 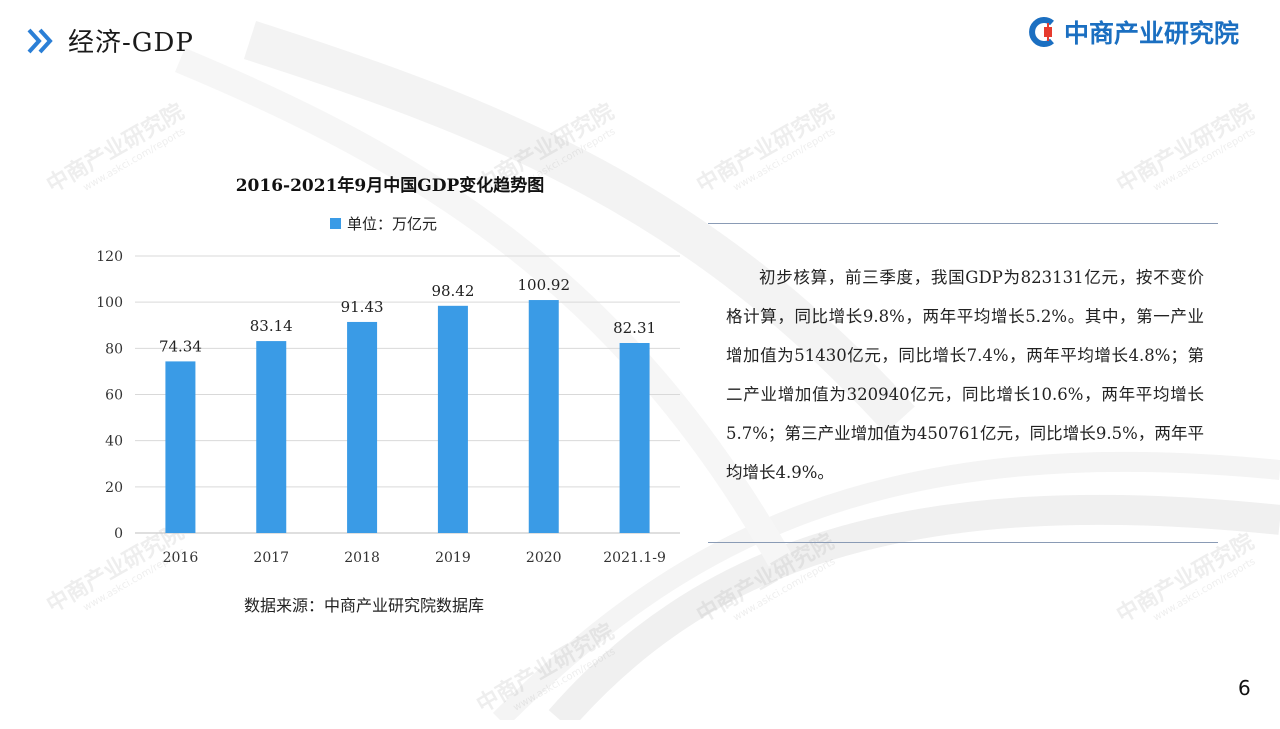 I want to click on y-tick-label: 120, so click(x=109, y=257).